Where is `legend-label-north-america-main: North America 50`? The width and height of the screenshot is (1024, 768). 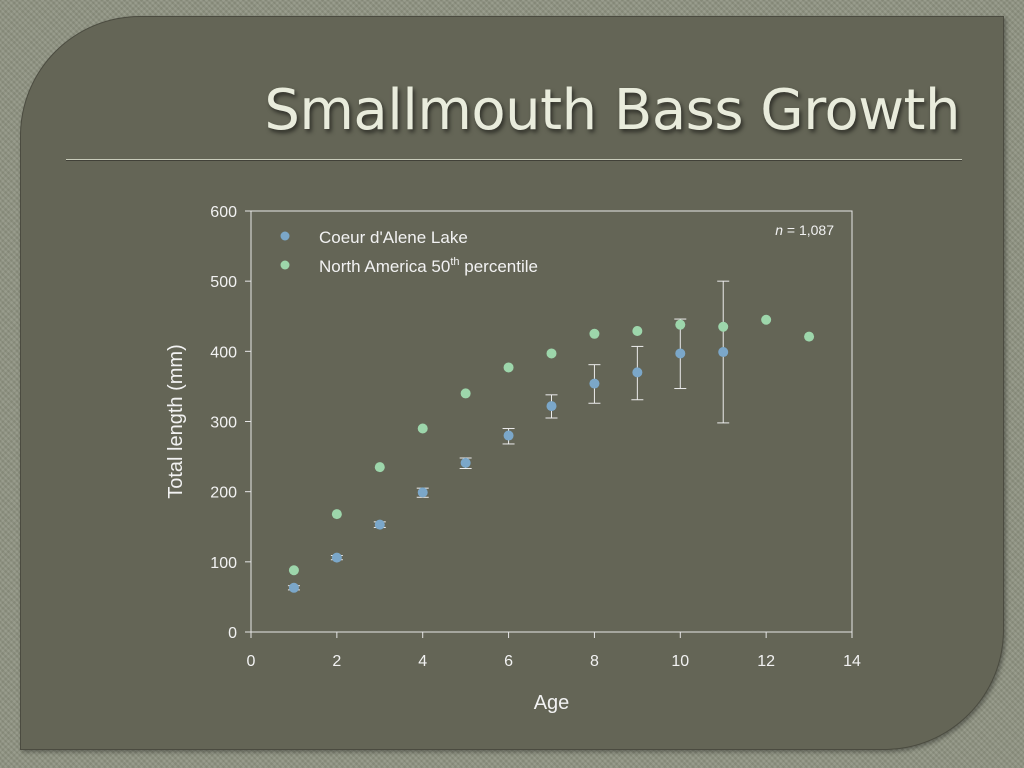 legend-label-north-america-main: North America 50 is located at coordinates (384, 266).